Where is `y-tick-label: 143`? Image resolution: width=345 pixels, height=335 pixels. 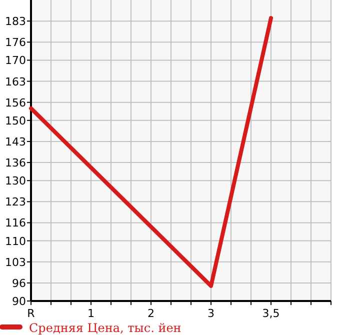 y-tick-label: 143 is located at coordinates (15, 141).